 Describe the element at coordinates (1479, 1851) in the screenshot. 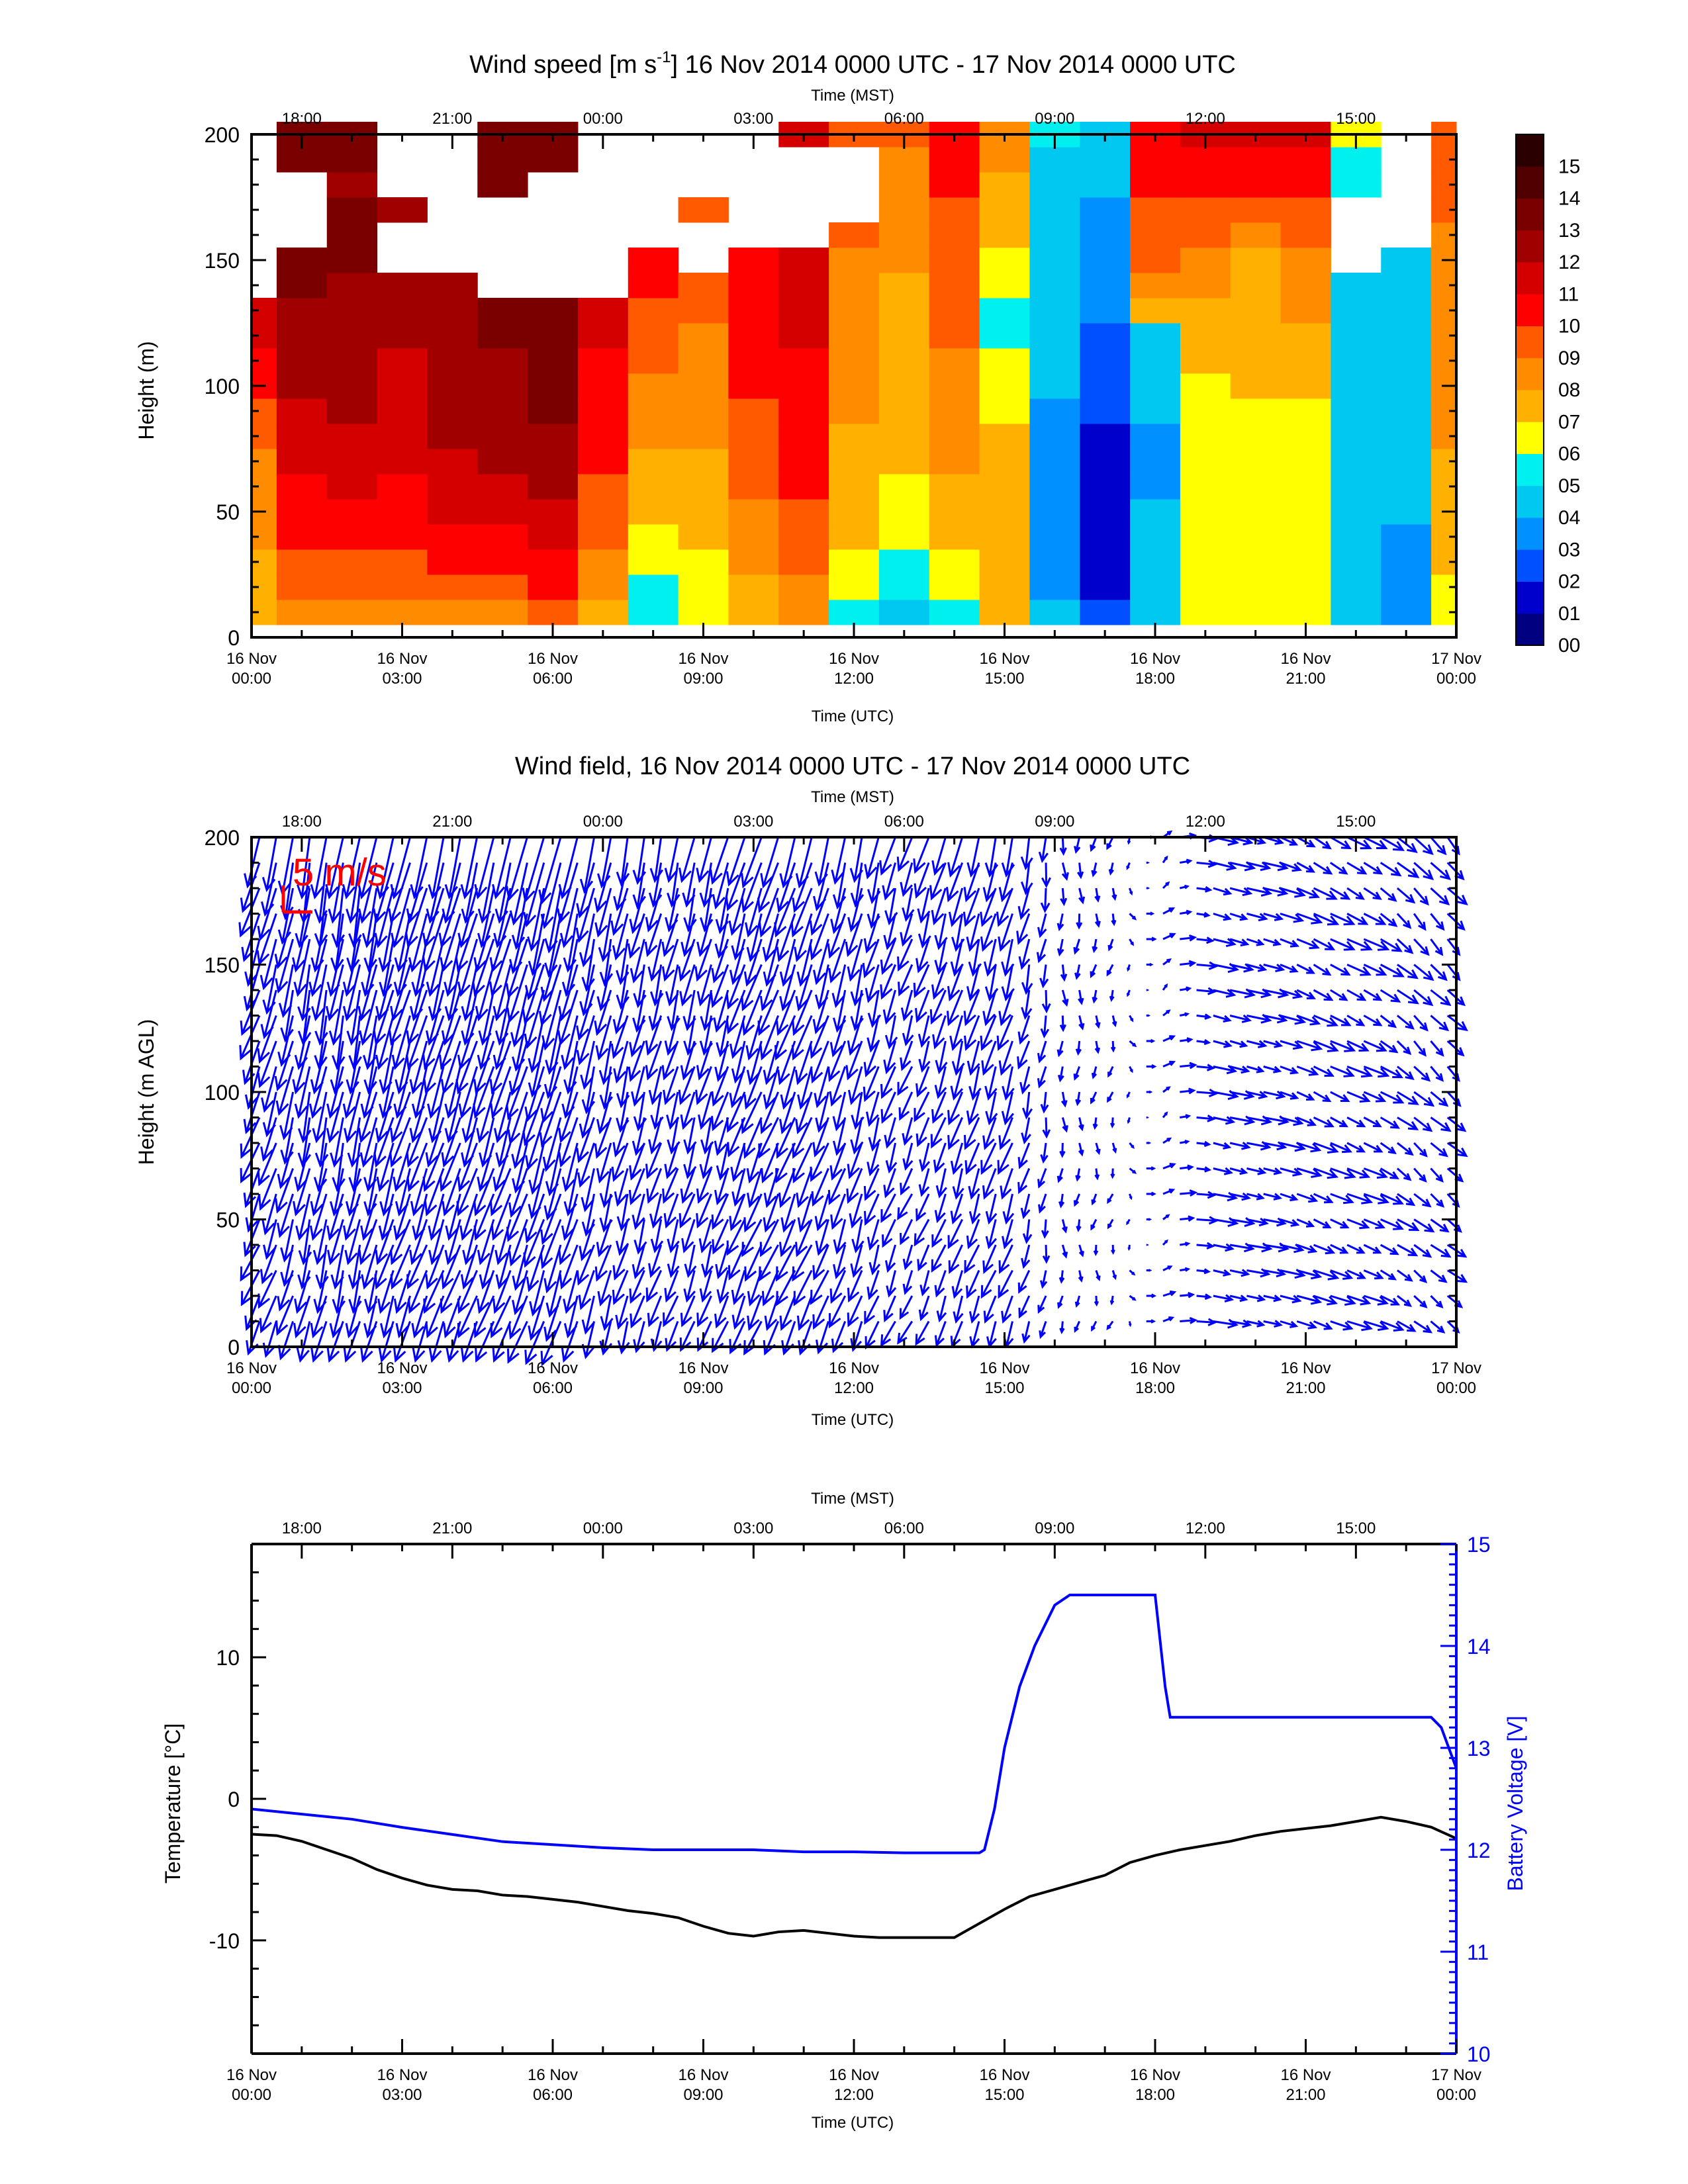

I see `battery-y-tick-label: 12` at that location.